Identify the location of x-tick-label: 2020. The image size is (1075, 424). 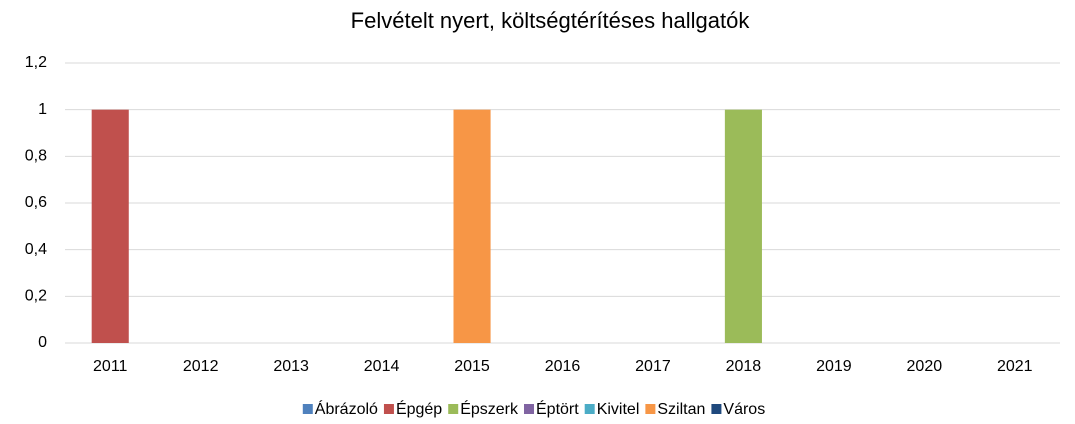
(925, 366).